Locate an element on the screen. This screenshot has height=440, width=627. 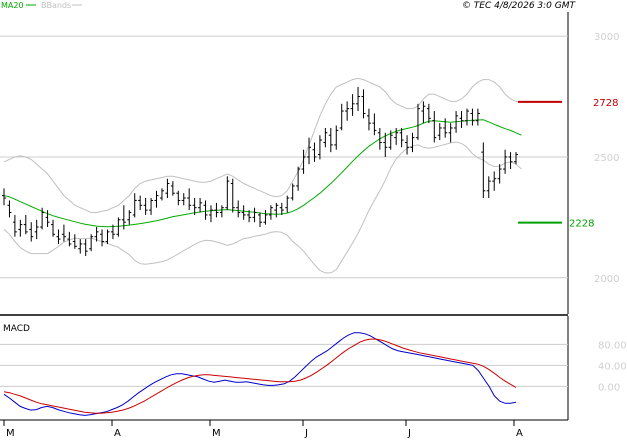
price-y-axis: 2000 2500 3000 is located at coordinates (606, 158).